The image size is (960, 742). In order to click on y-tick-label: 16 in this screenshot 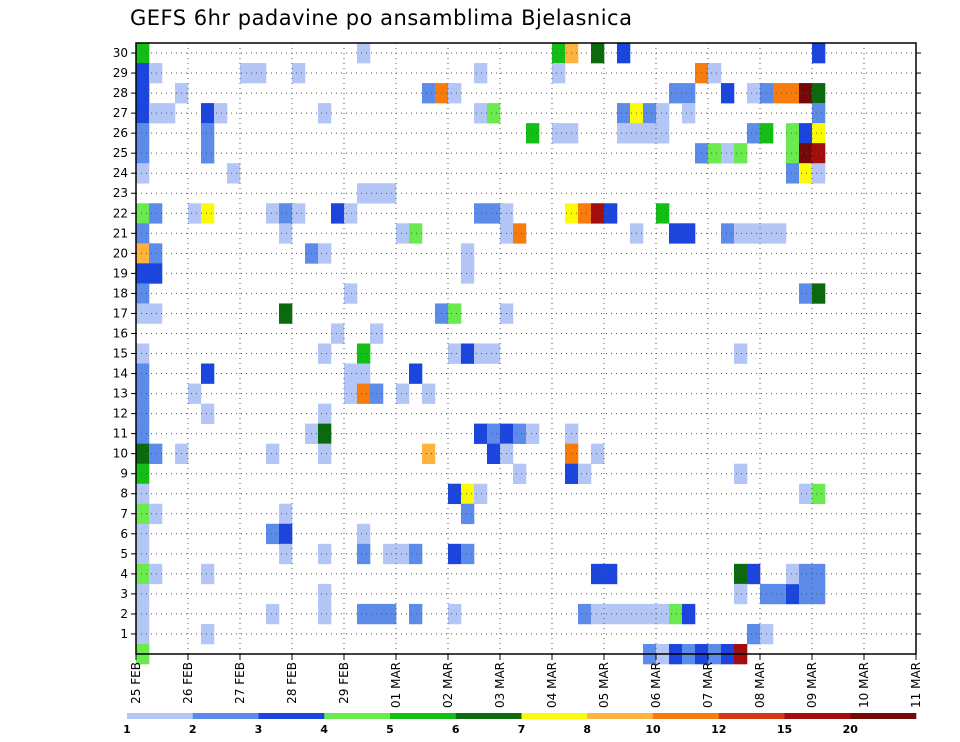, I will do `click(120, 333)`.